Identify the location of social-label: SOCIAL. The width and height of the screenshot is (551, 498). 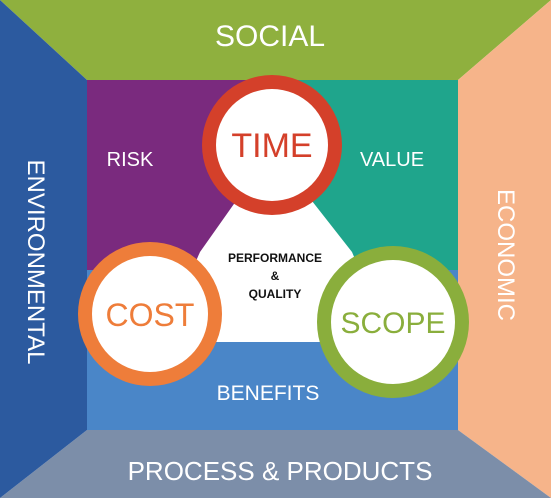
(270, 36).